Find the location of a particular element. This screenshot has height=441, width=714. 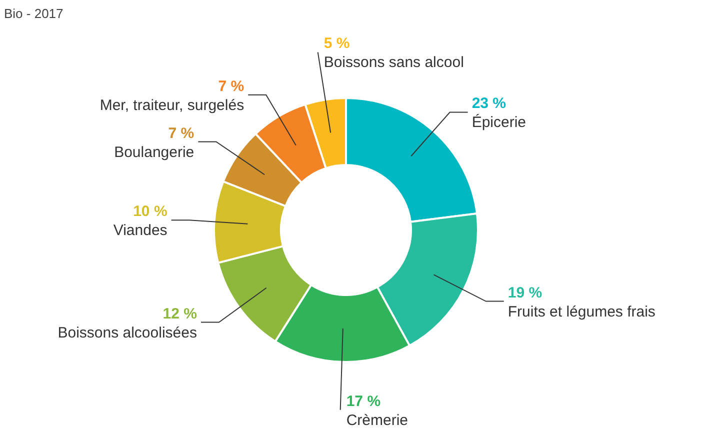

data-label: 10 % is located at coordinates (150, 211).